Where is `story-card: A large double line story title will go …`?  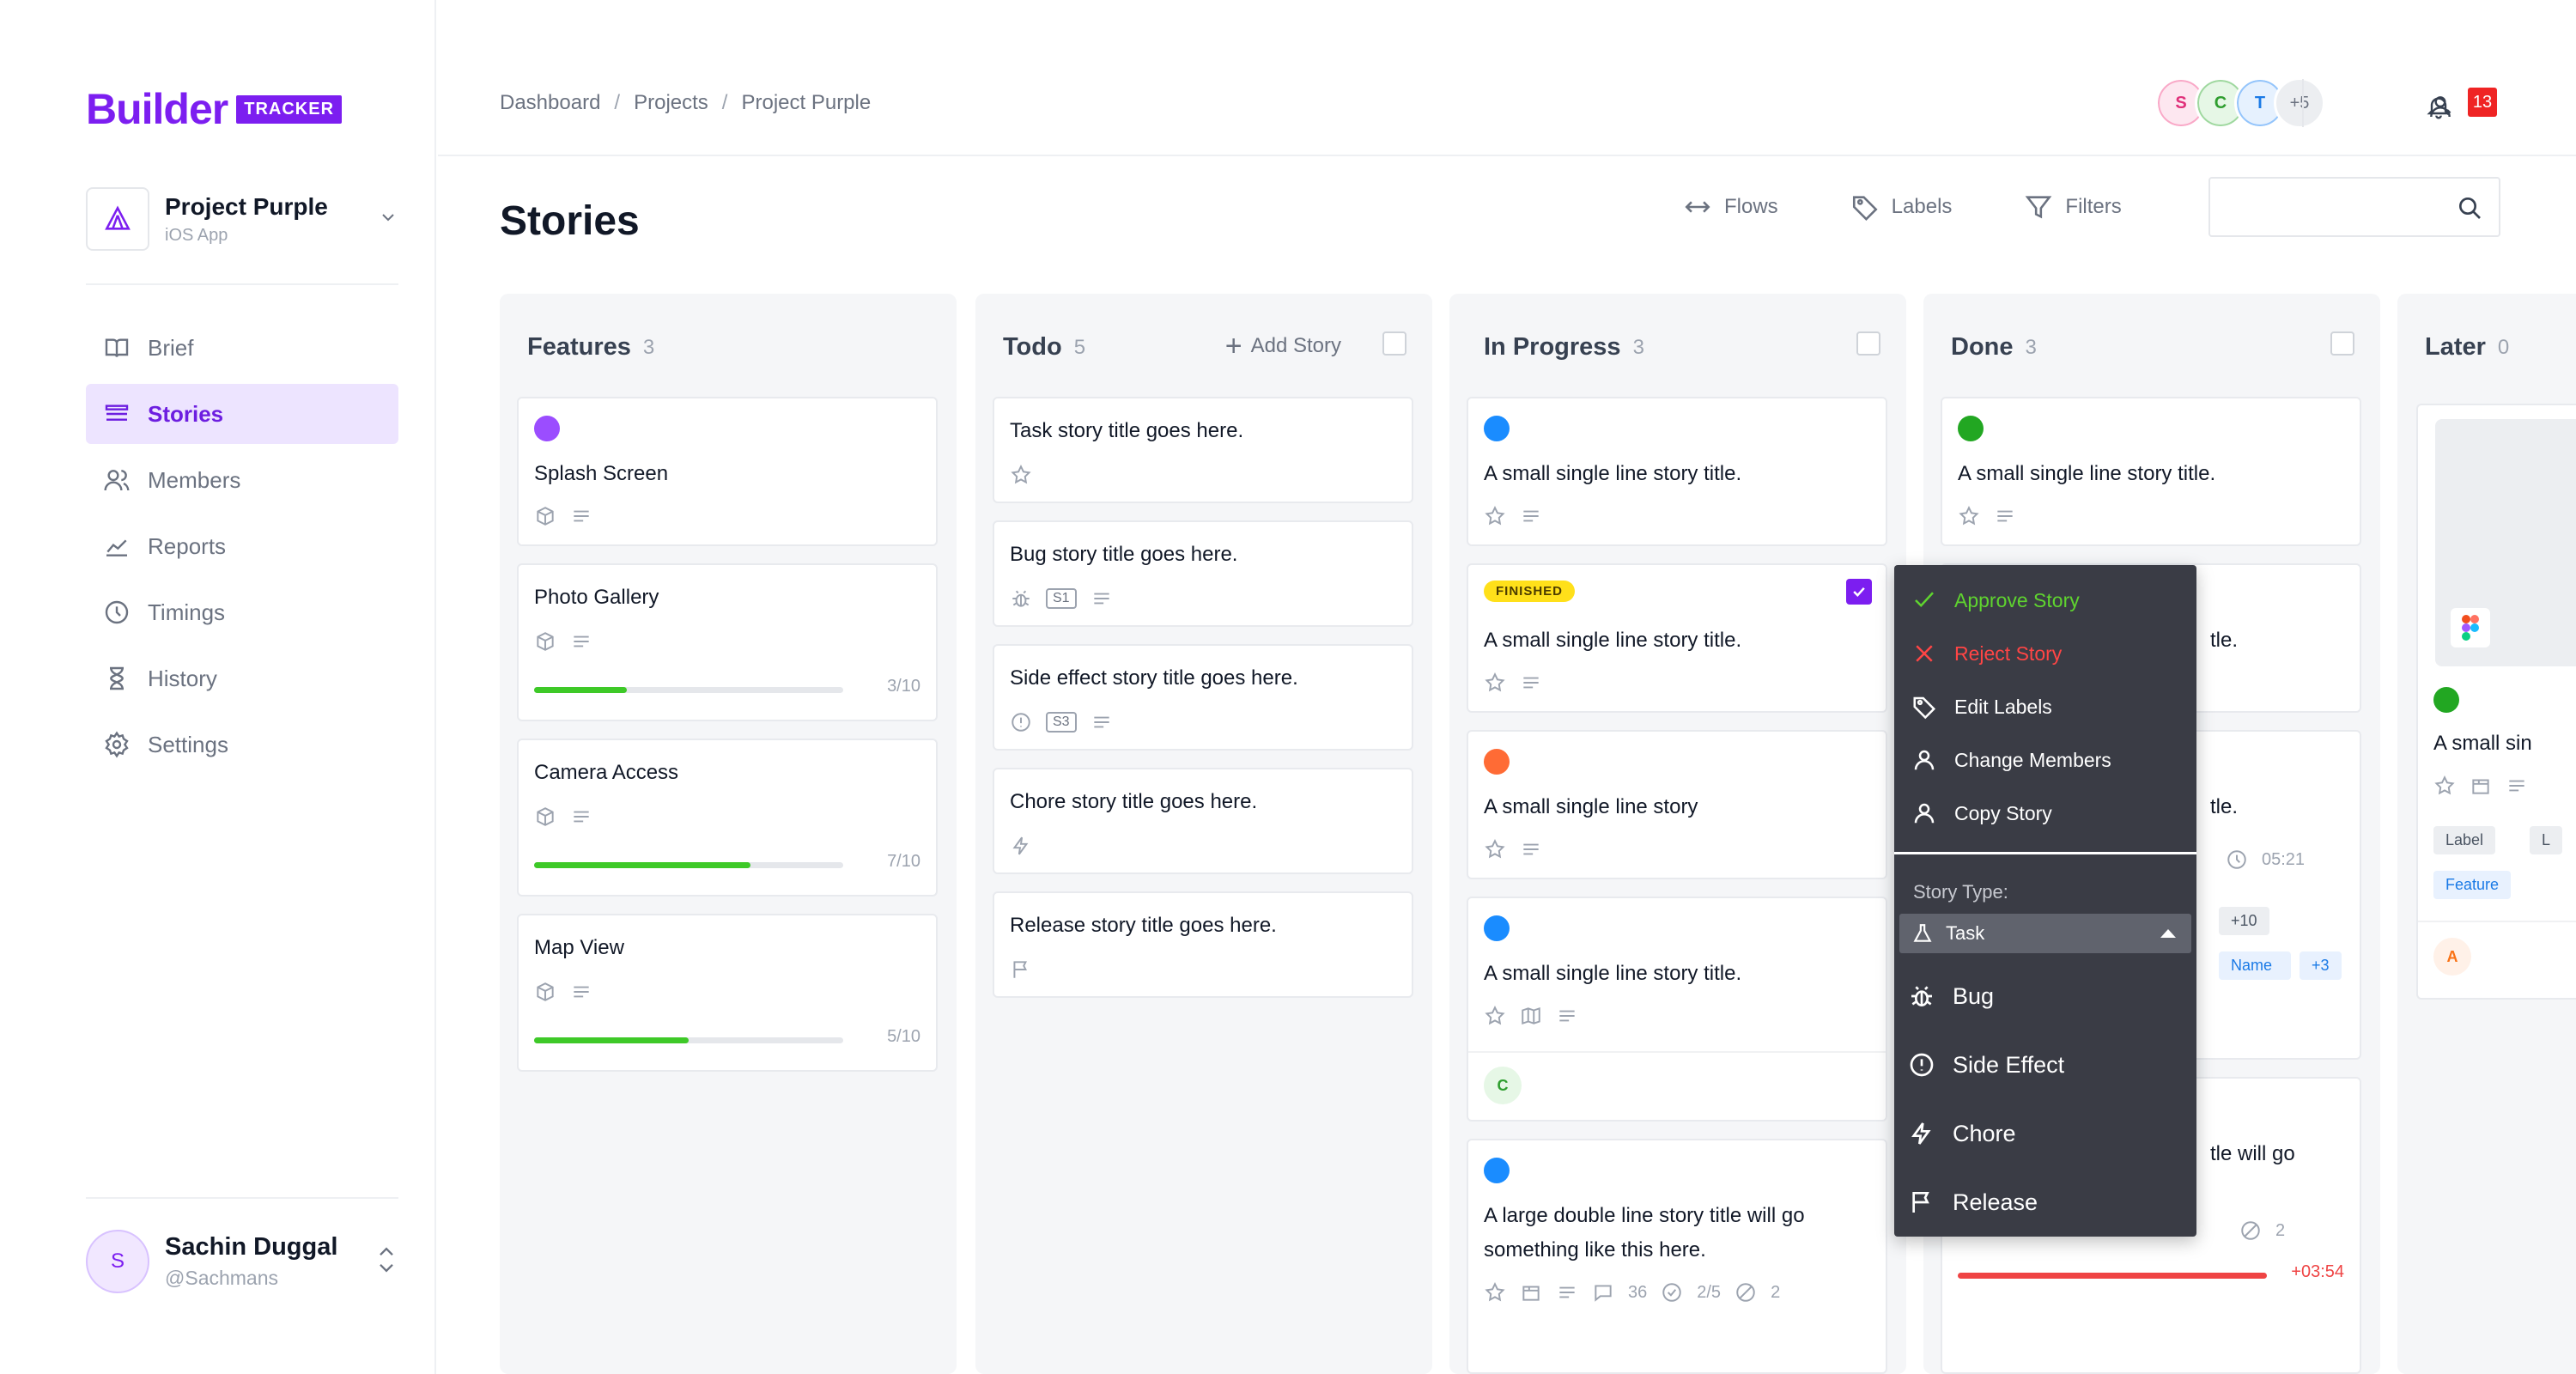
story-card: A large double line story title will go … is located at coordinates (1677, 1256).